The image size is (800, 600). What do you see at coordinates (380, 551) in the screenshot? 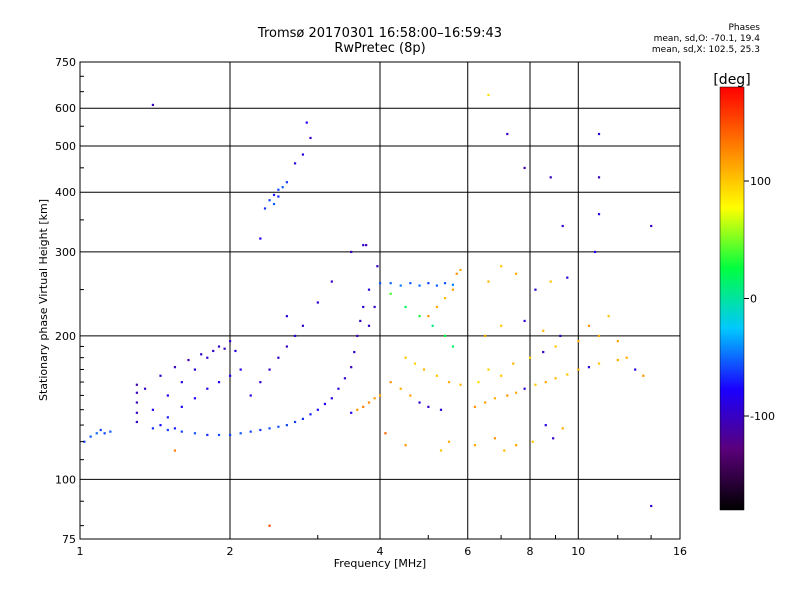
I see `x-tick-label: 4` at bounding box center [380, 551].